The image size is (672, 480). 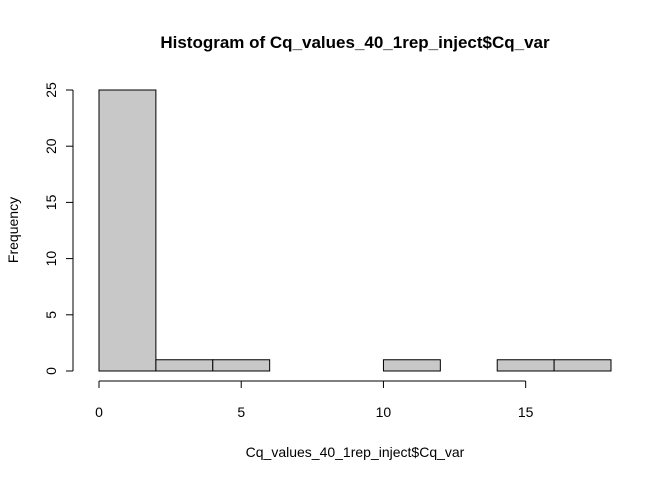 I want to click on y-tick-label-2: 10, so click(x=51, y=259).